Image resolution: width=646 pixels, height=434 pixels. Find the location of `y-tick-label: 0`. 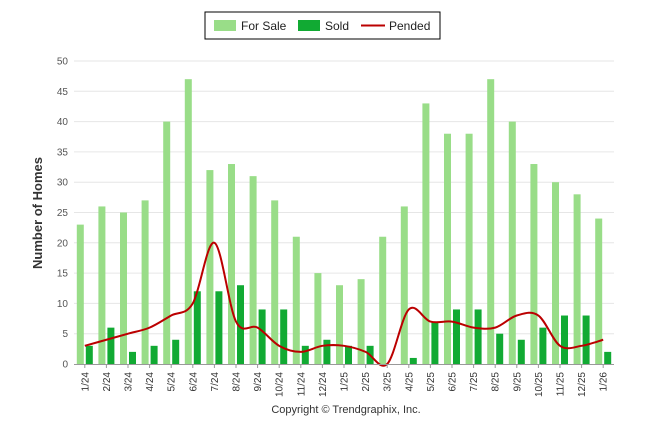

y-tick-label: 0 is located at coordinates (65, 365).